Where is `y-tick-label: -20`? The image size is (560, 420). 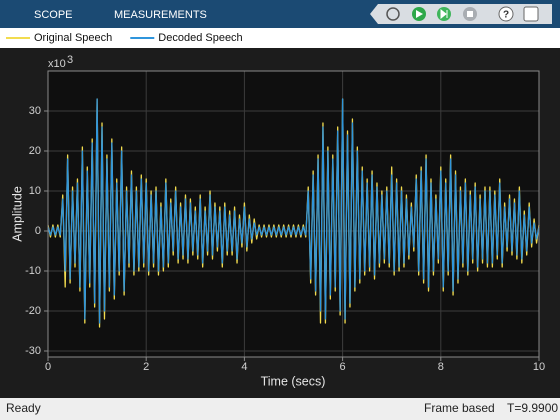
y-tick-label: -20 is located at coordinates (33, 311).